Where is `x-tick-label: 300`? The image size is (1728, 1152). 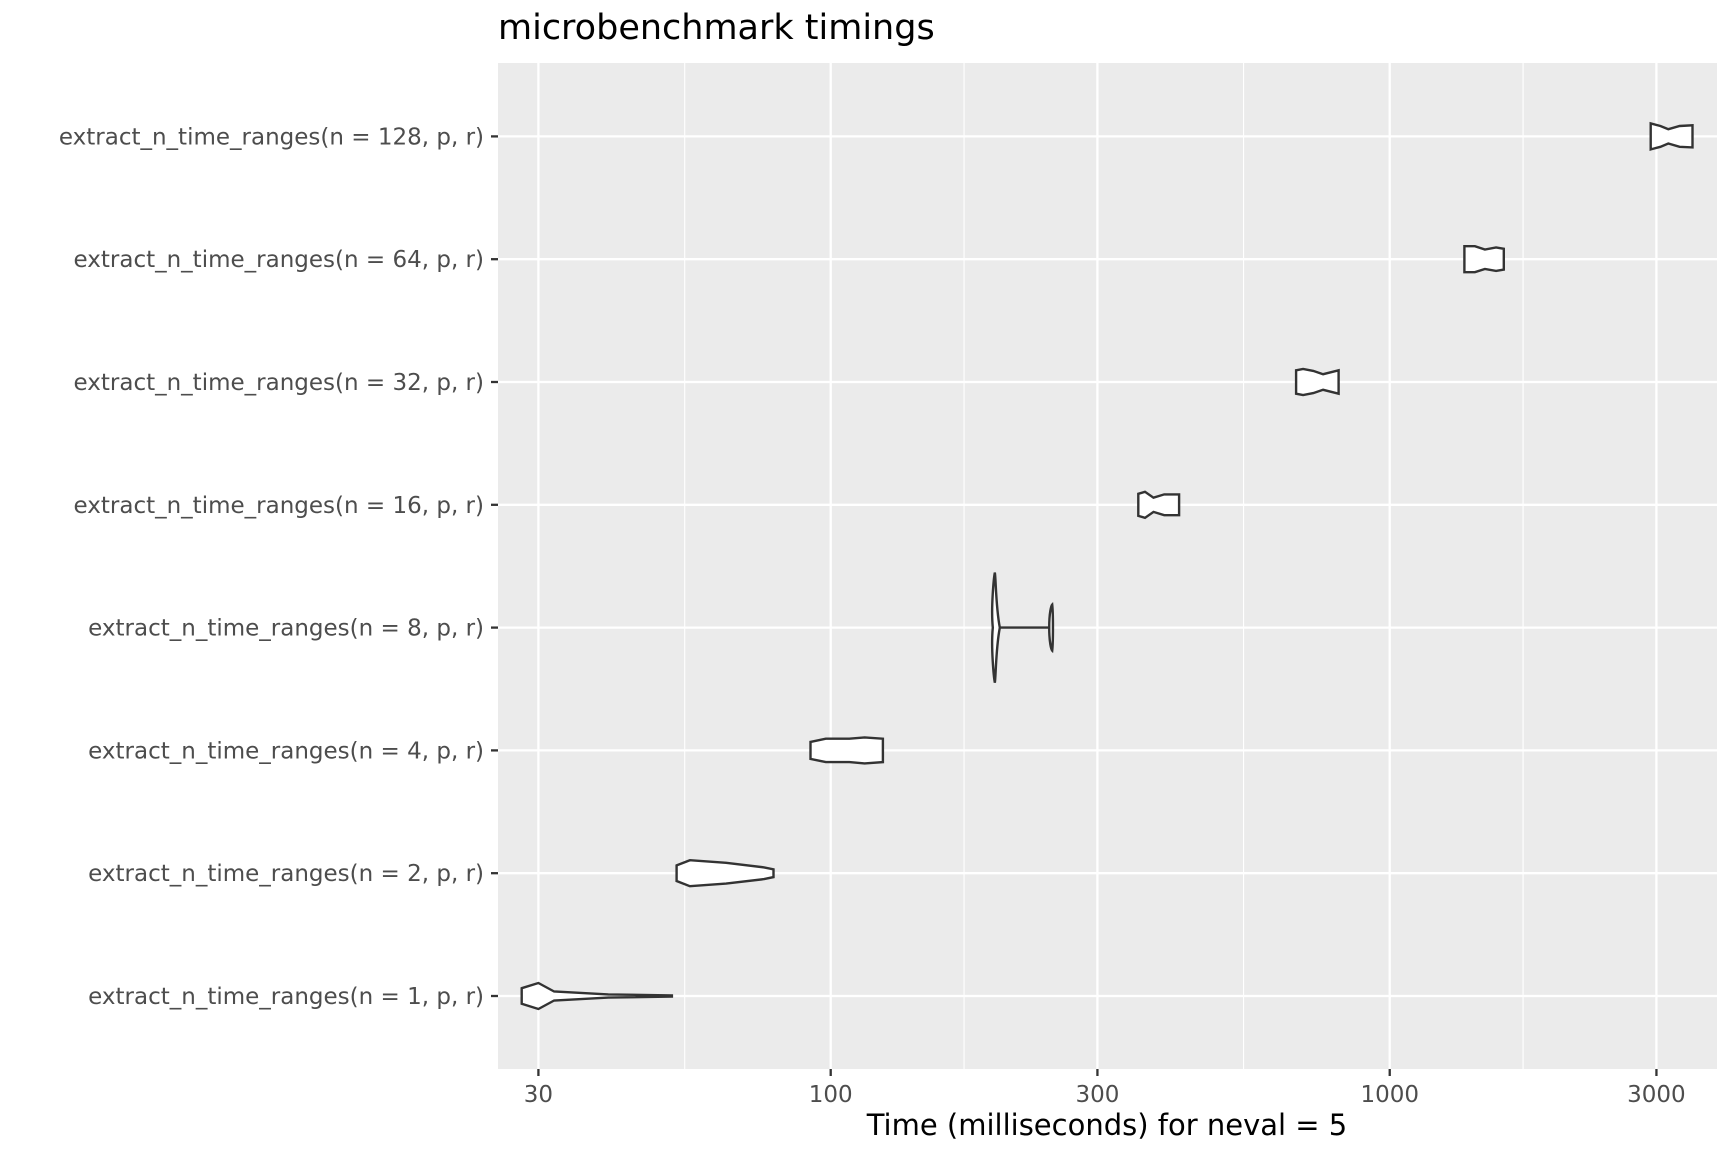
x-tick-label: 300 is located at coordinates (1097, 1095).